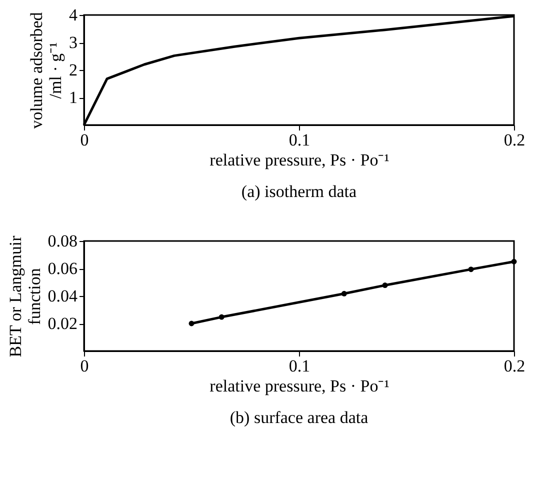 This screenshot has width=538, height=500. I want to click on text: BET or Langmuir, so click(15, 297).